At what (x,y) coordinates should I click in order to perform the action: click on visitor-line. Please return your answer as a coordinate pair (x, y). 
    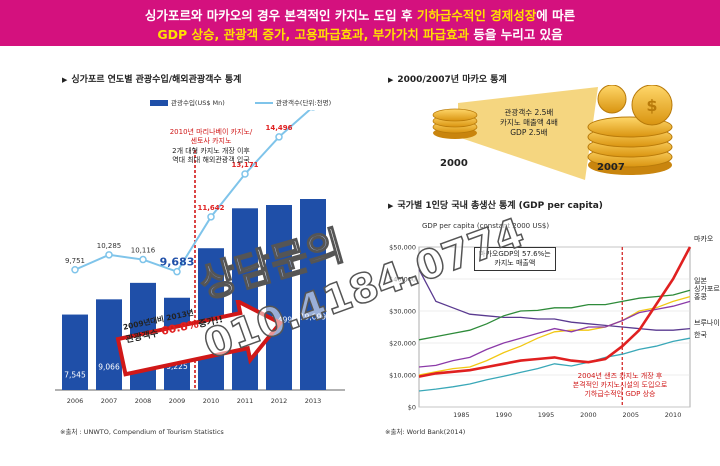
    Looking at the image, I should click on (192, 191).